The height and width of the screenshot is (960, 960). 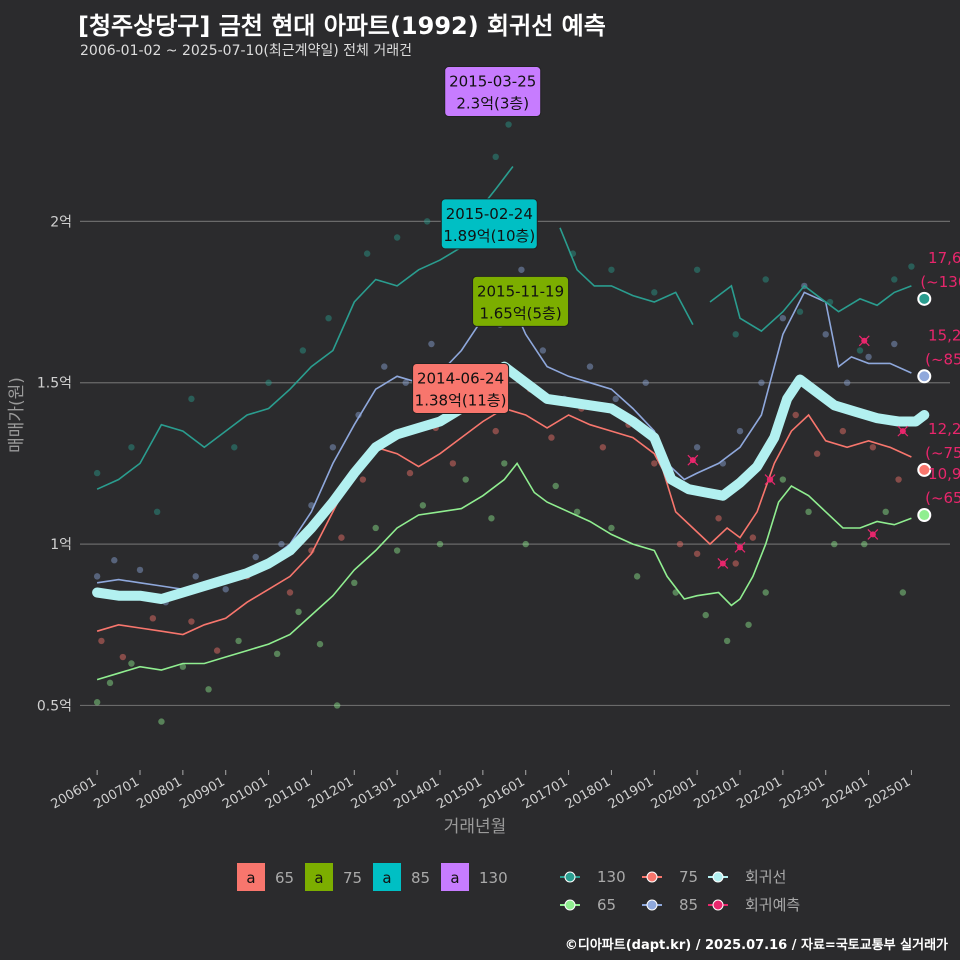 I want to click on chart-title: [청주상당구] 금천 현대 아파트(1992) 회귀선 예측, so click(x=342, y=26).